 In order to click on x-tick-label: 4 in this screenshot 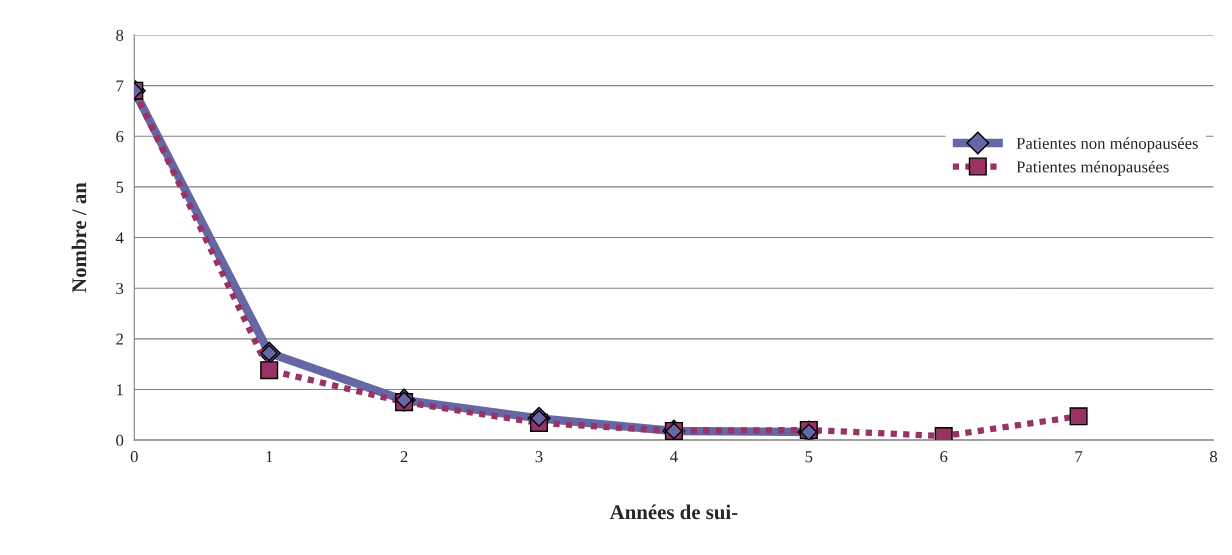, I will do `click(674, 457)`.